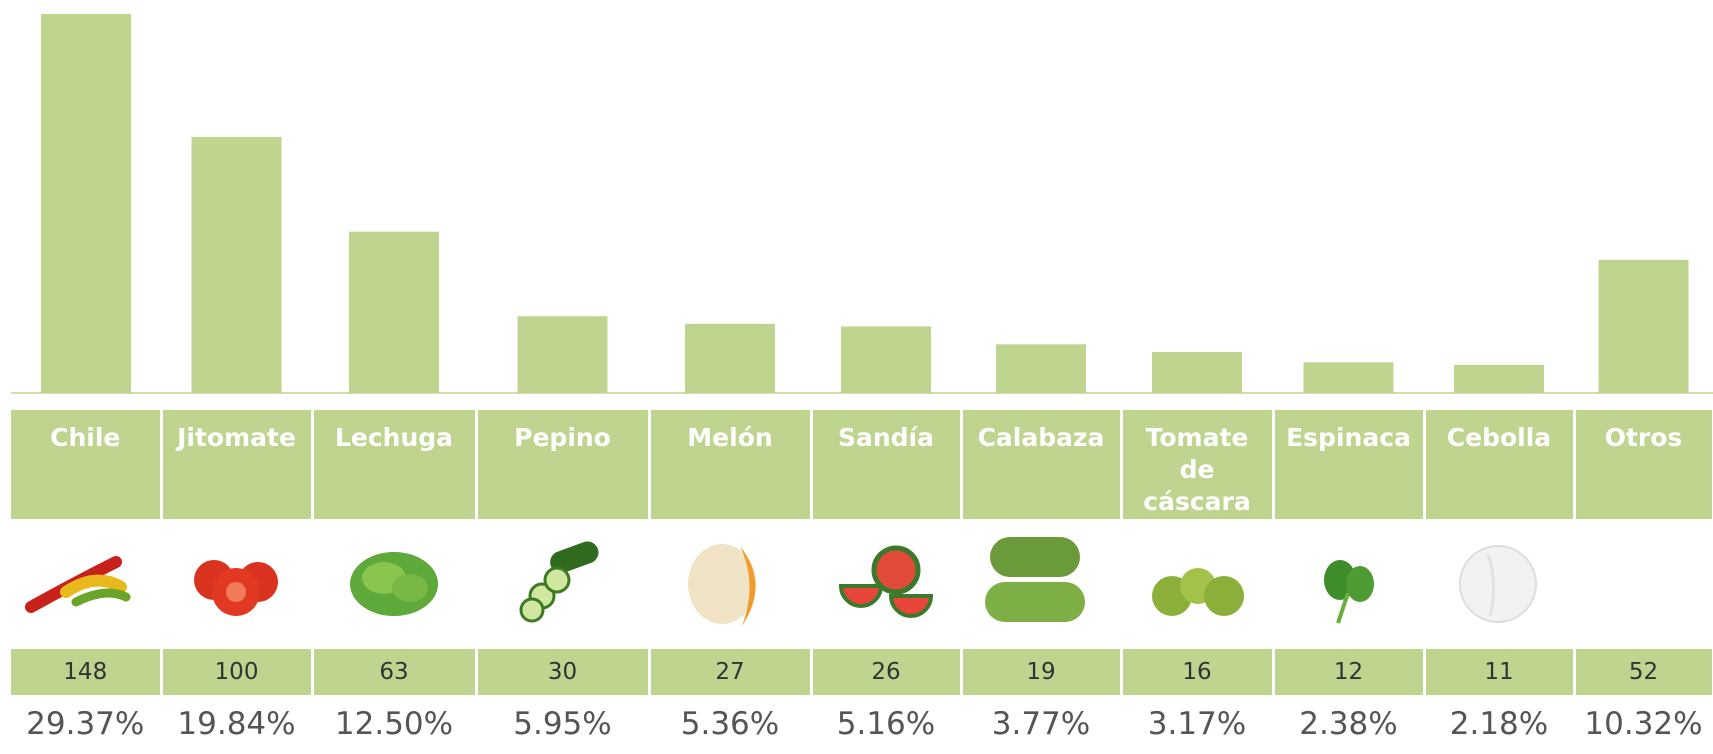  I want to click on category-label: Chile, so click(85, 464).